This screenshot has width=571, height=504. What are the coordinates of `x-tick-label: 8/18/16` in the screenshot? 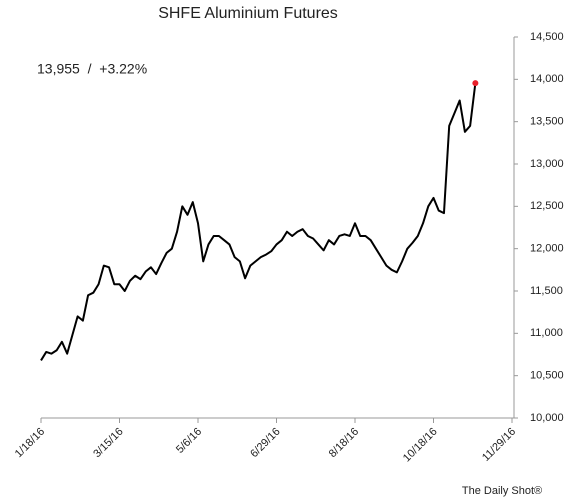 It's located at (344, 443).